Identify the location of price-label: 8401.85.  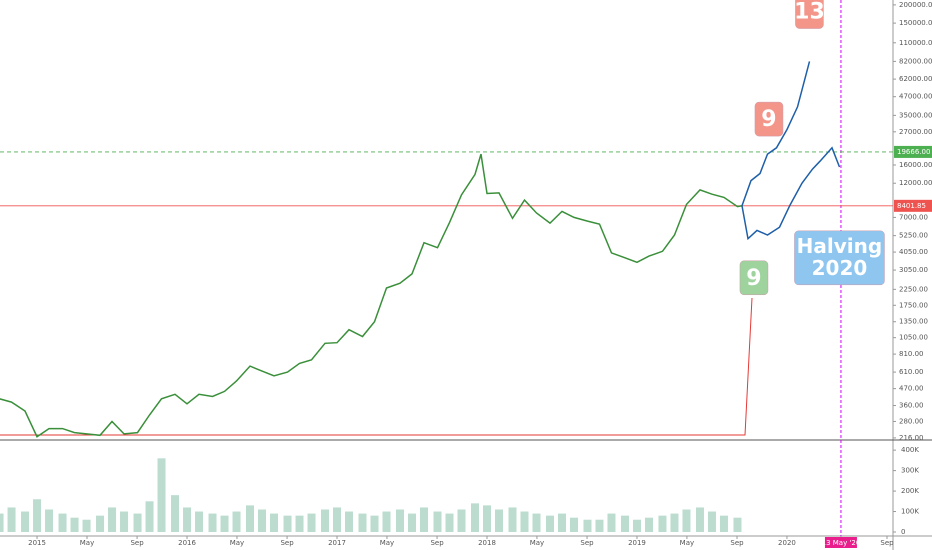
(911, 206).